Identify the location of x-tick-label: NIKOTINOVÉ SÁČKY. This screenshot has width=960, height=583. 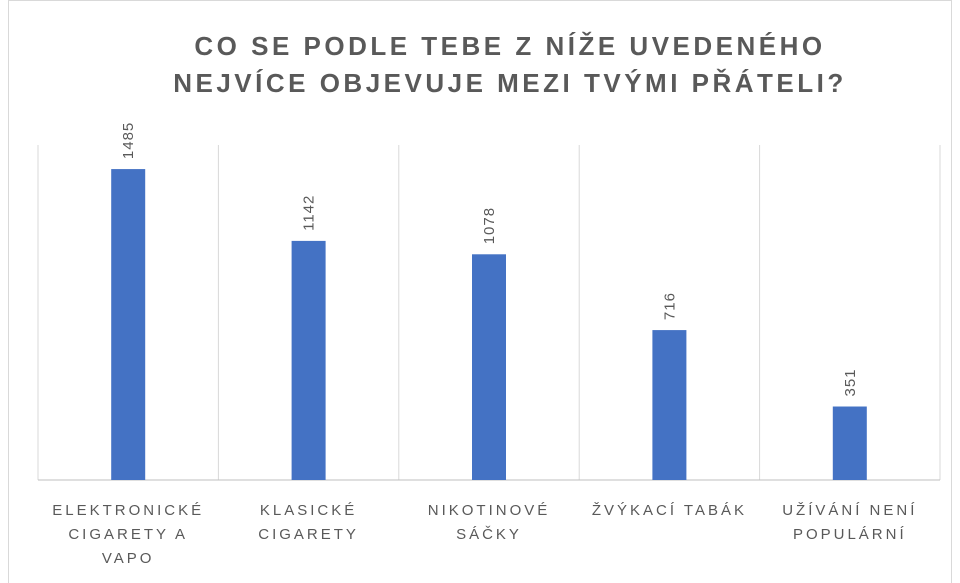
(489, 522).